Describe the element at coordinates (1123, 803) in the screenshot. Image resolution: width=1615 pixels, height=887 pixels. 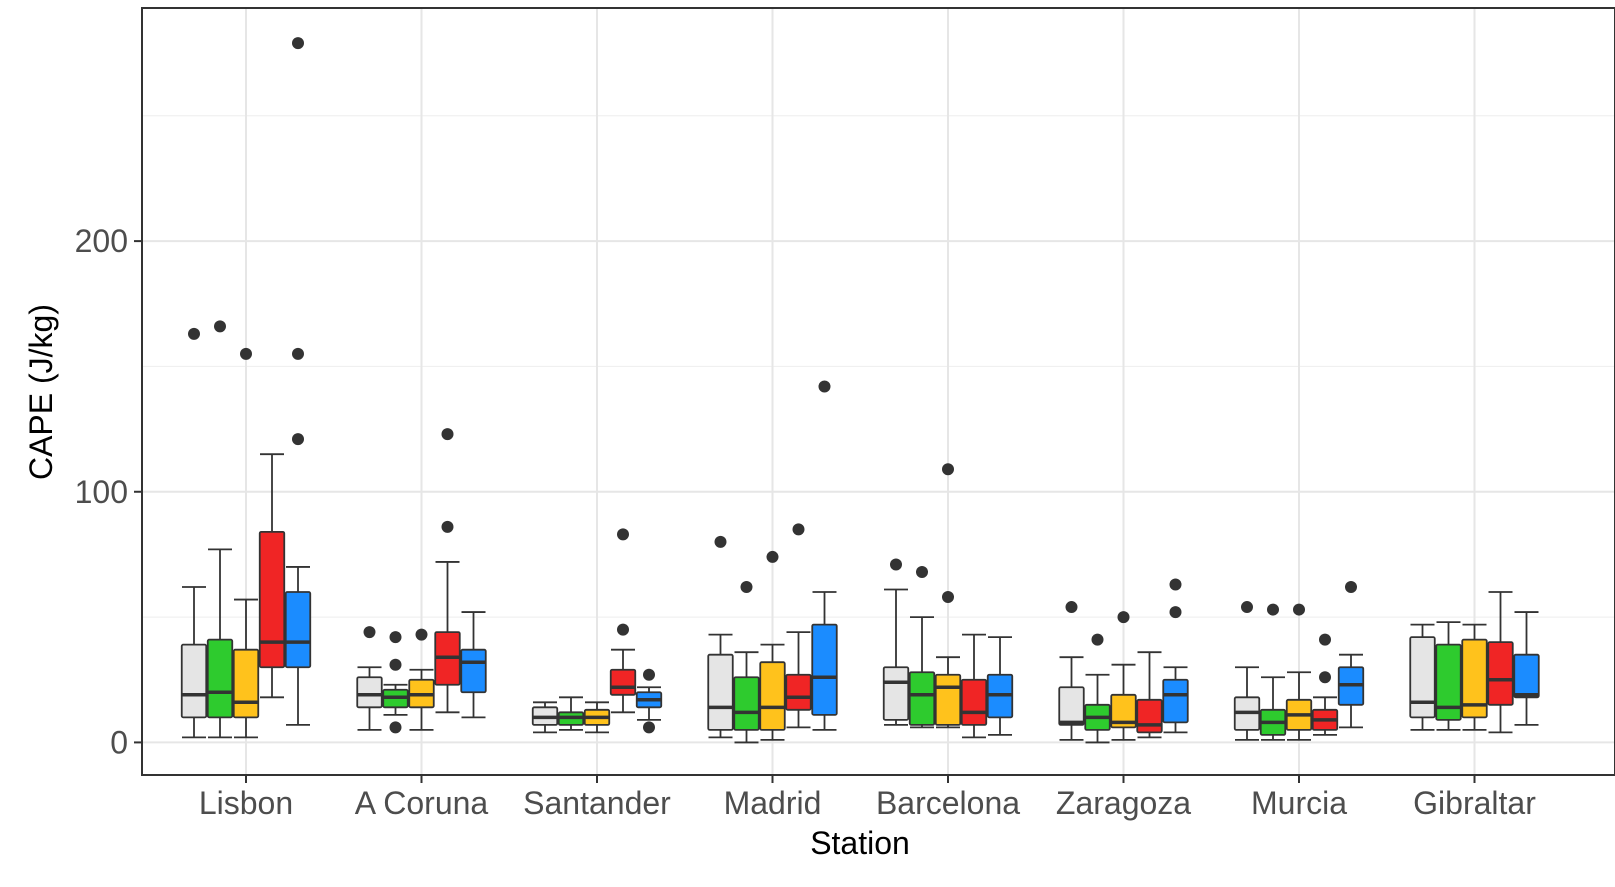
I see `x-tick-label: Zaragoza` at that location.